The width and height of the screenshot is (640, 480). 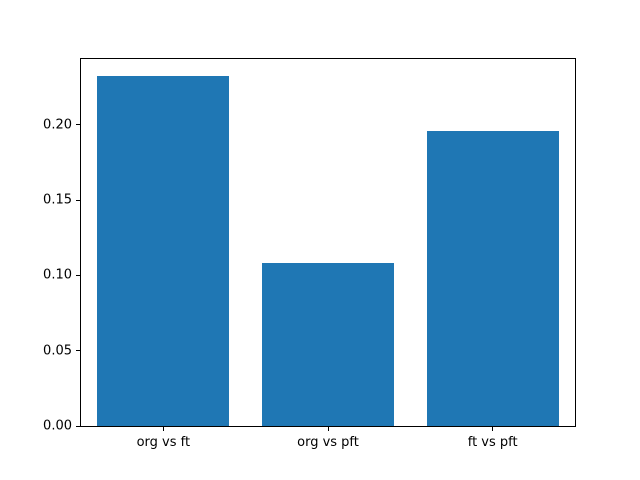 What do you see at coordinates (57, 125) in the screenshot?
I see `y-tick-label: 0.20` at bounding box center [57, 125].